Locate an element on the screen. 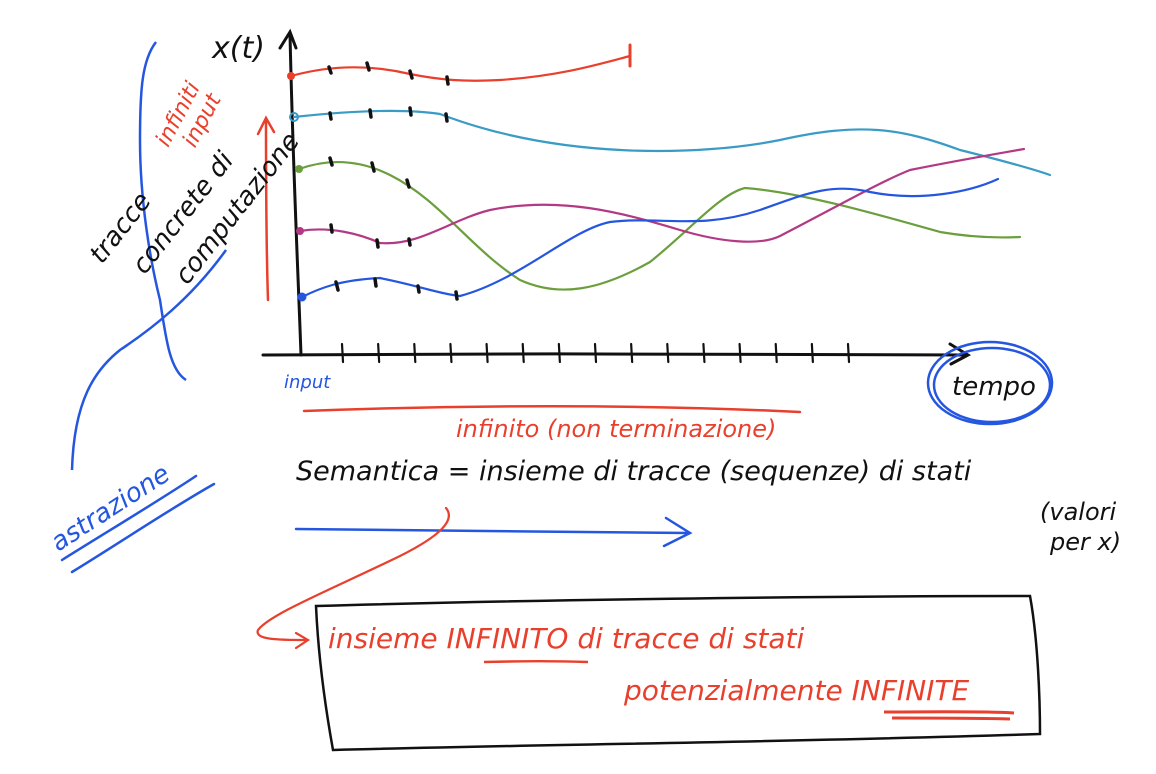  astrazione-text: astrazione is located at coordinates (110, 508).